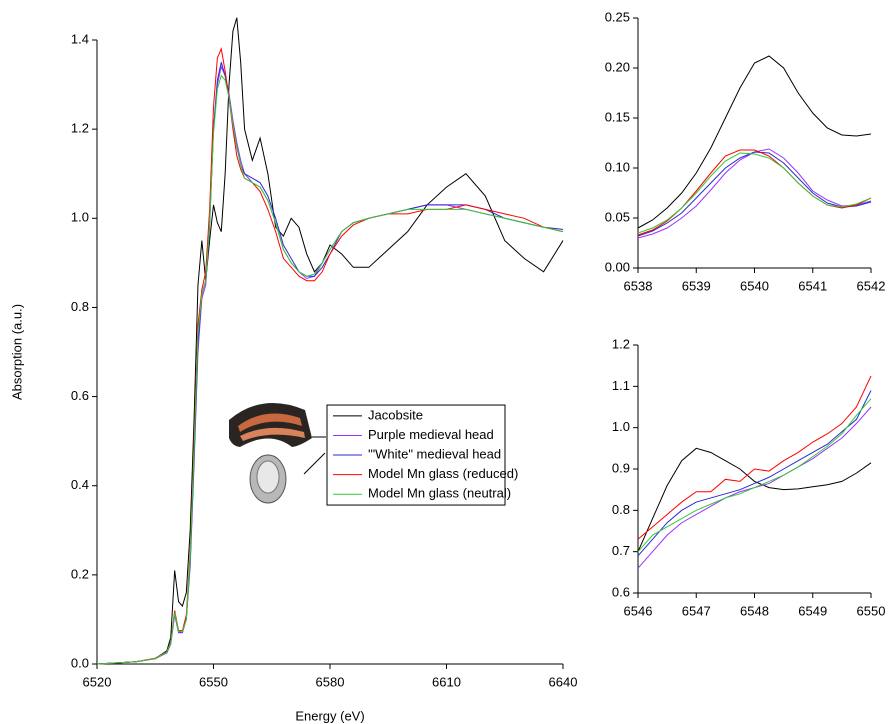  Describe the element at coordinates (446, 681) in the screenshot. I see `x-tick-label: 6610` at that location.